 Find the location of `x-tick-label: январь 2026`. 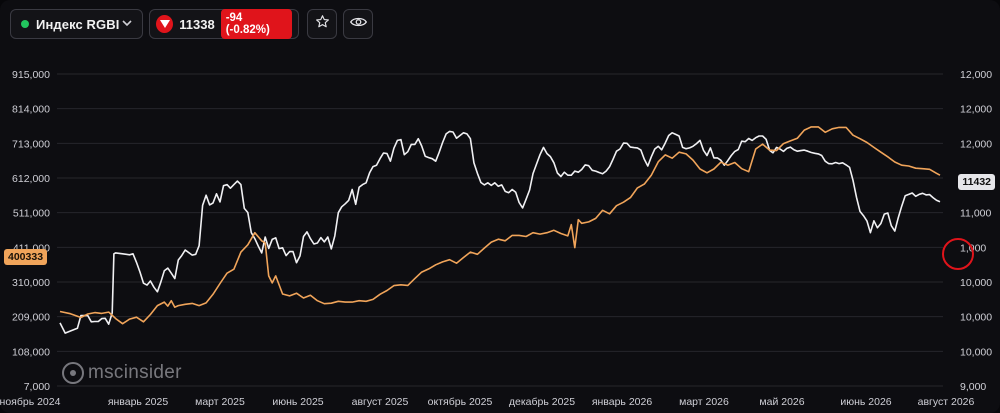

x-tick-label: январь 2026 is located at coordinates (622, 402).